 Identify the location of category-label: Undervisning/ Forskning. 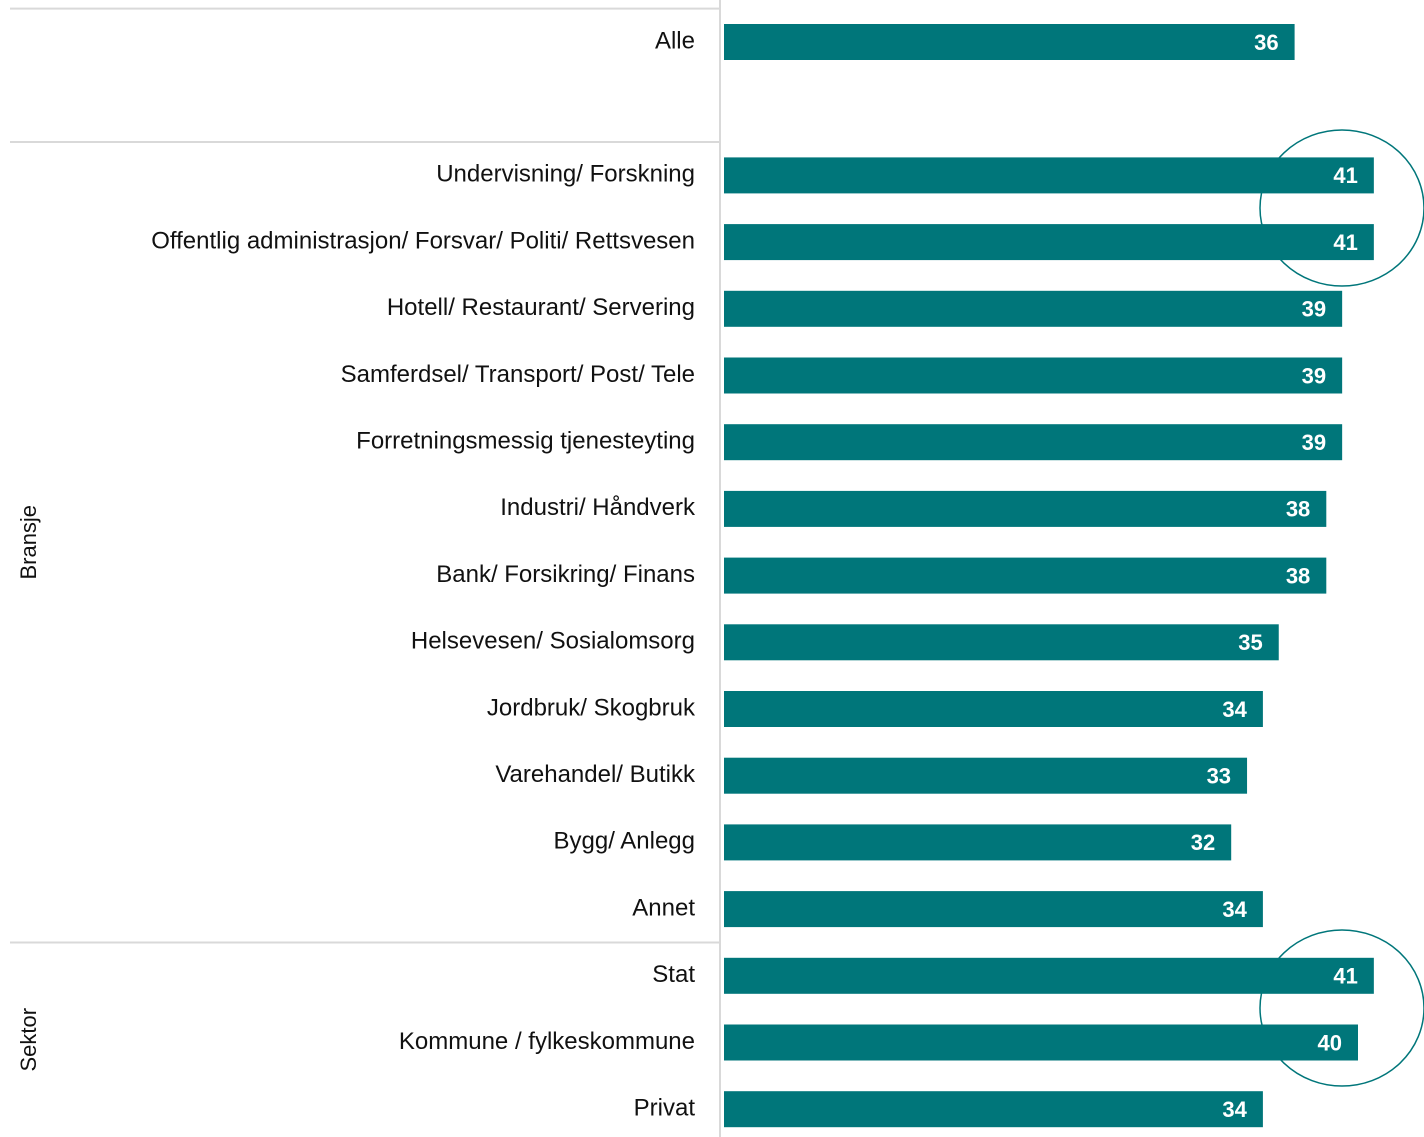
(565, 174).